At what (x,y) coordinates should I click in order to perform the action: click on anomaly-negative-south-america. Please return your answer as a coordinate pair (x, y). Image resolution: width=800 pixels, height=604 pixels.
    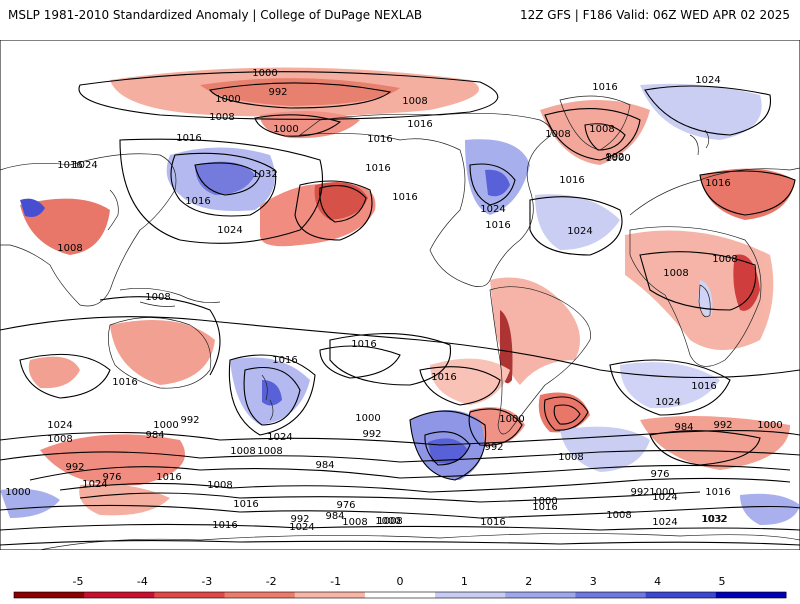
    Looking at the image, I should click on (535, 331).